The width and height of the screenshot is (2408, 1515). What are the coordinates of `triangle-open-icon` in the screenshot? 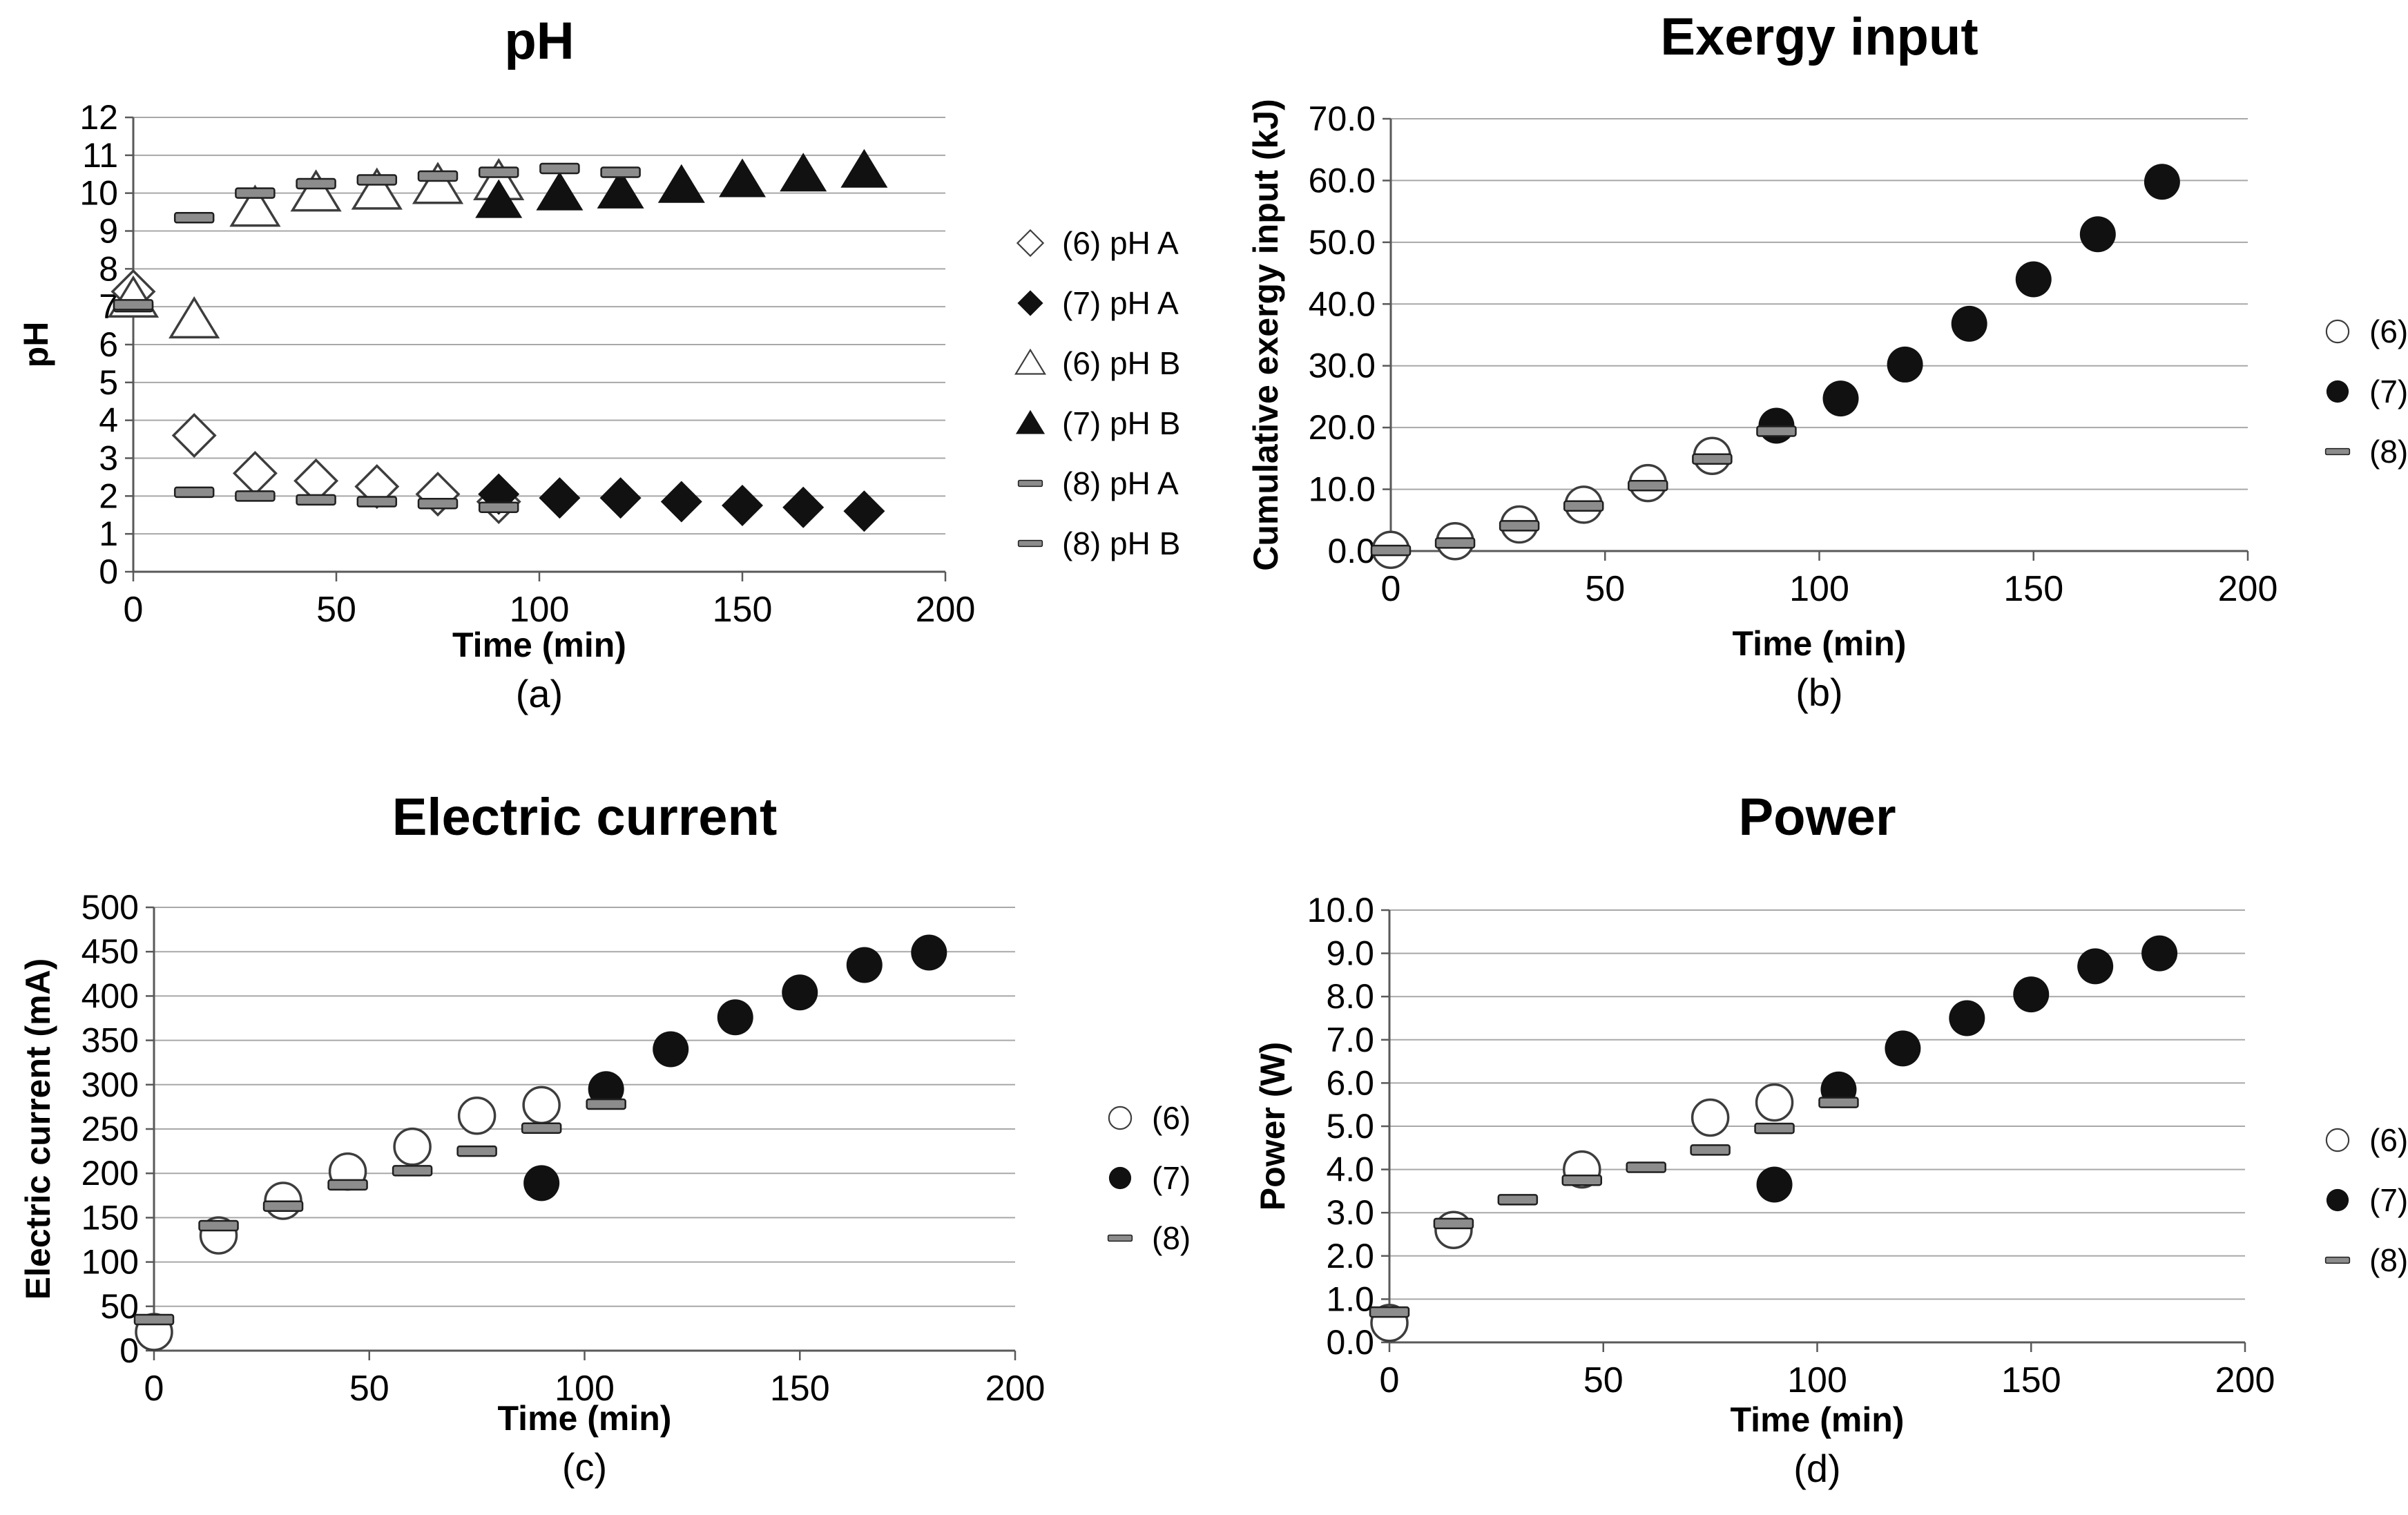 It's located at (1030, 362).